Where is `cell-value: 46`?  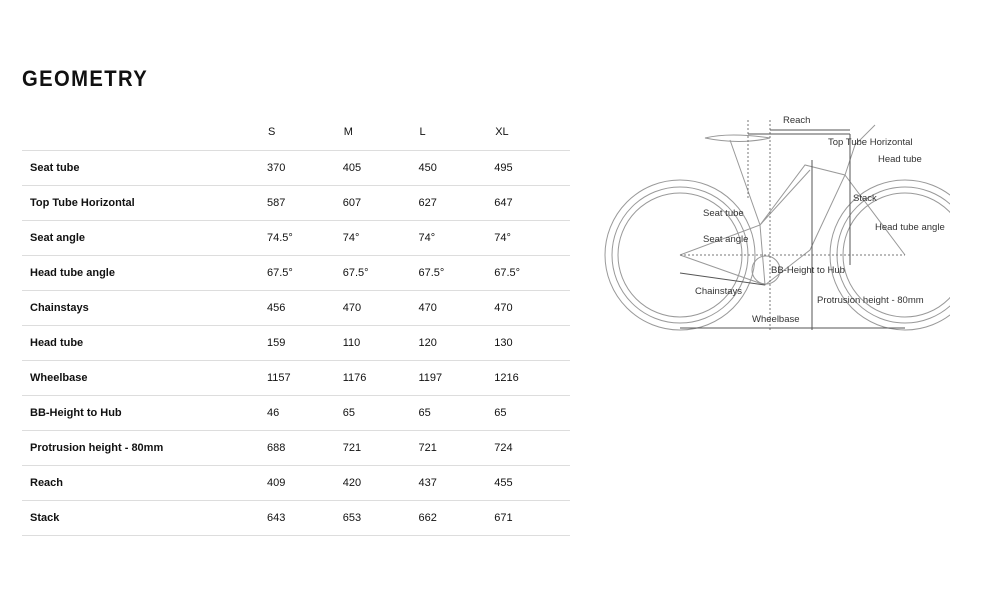
cell-value: 46 is located at coordinates (304, 413).